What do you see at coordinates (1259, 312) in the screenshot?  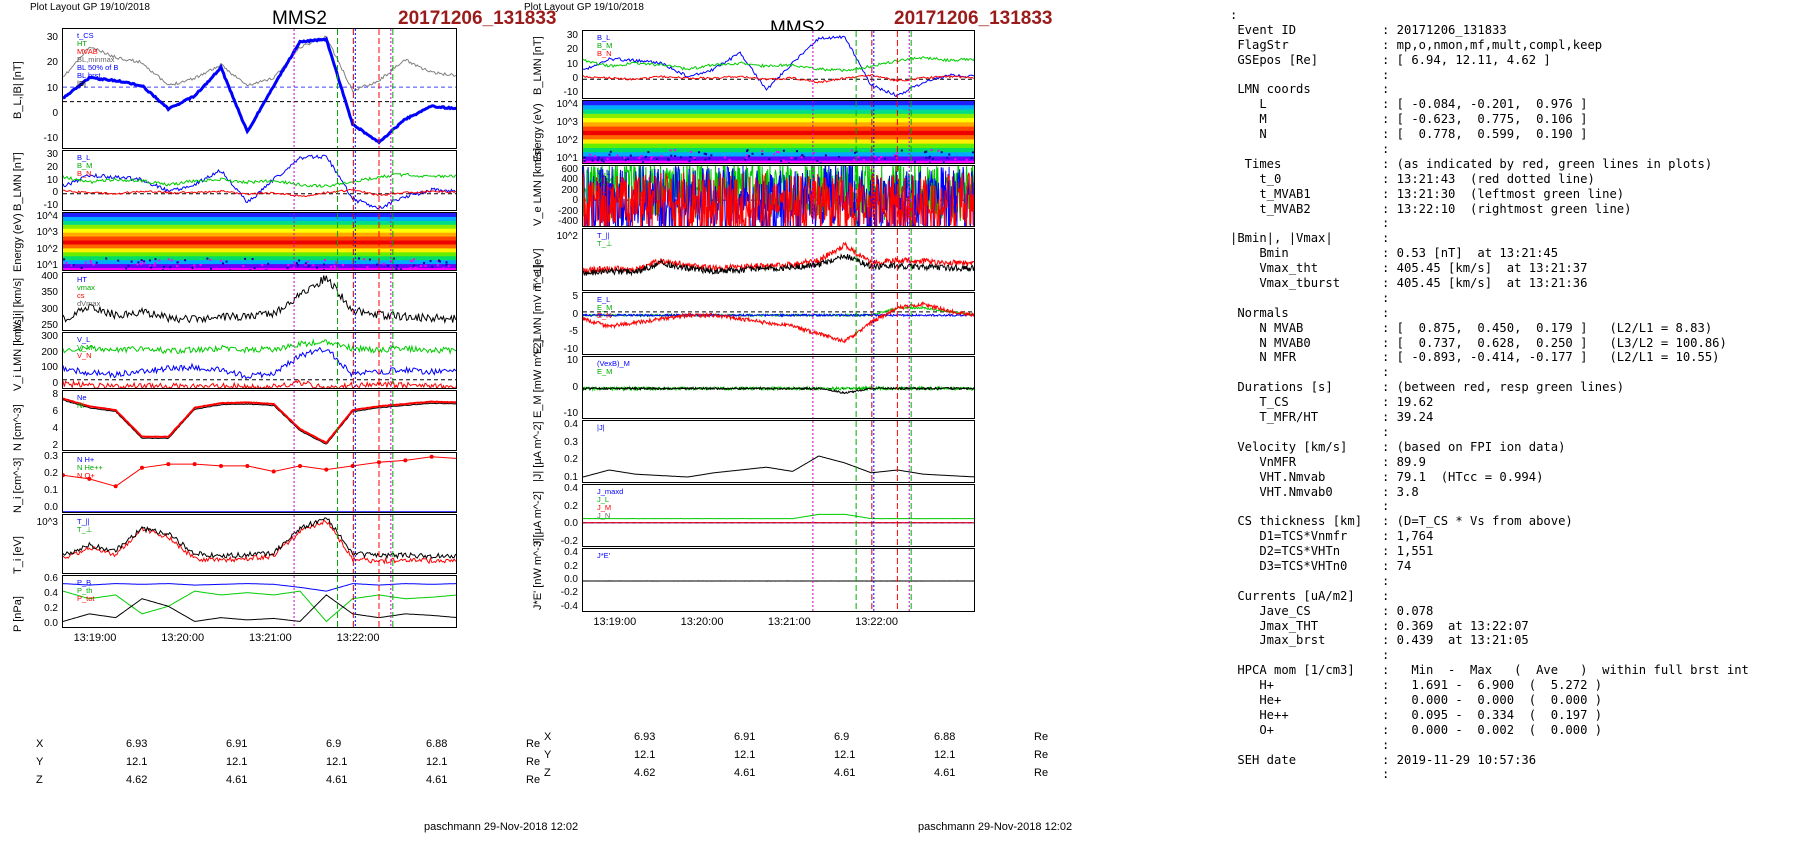 I see `info-key: Normals` at bounding box center [1259, 312].